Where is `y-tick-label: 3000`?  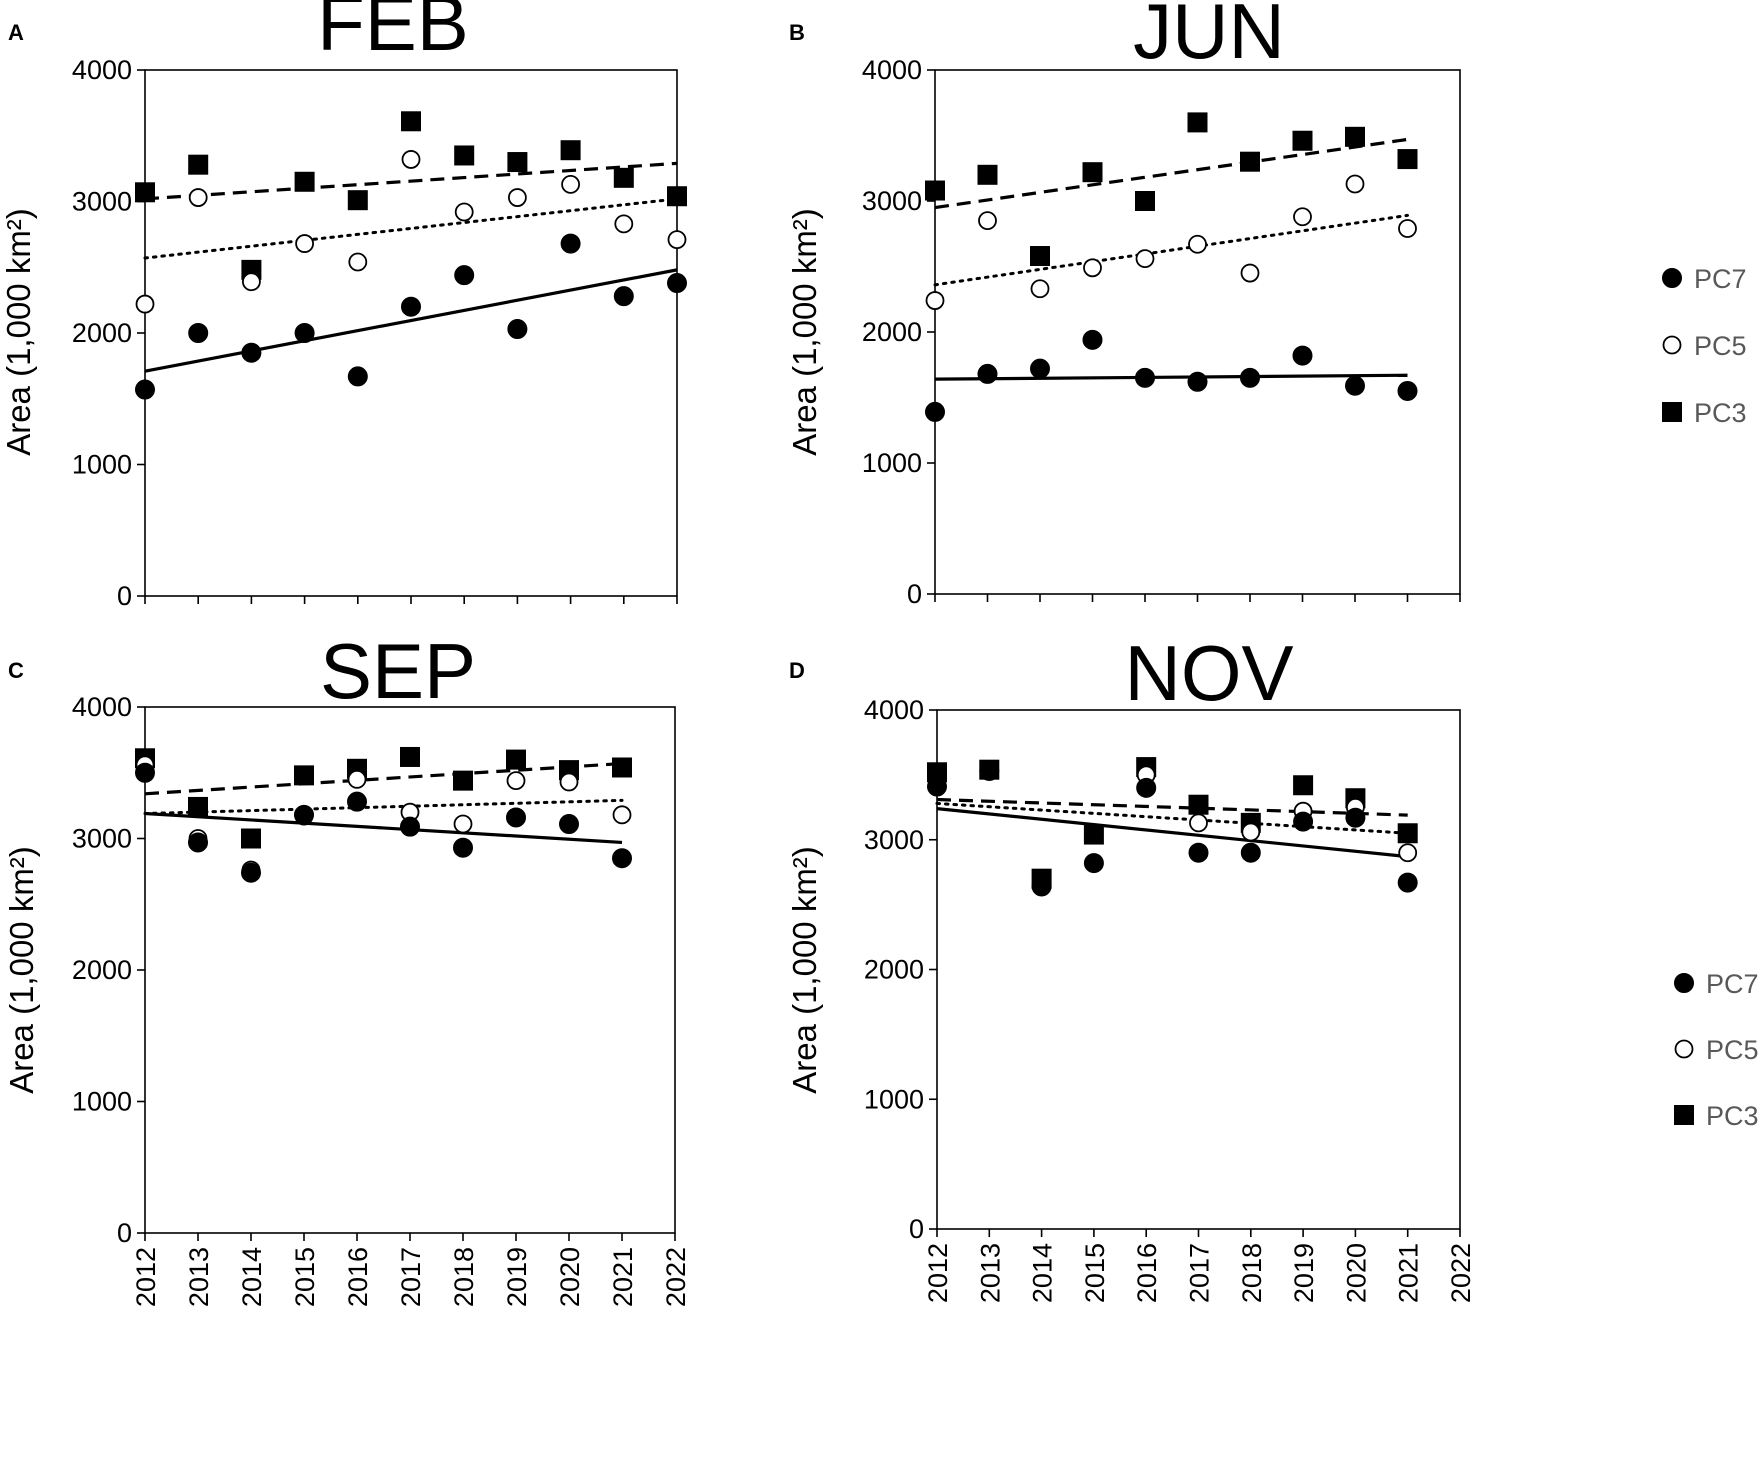
y-tick-label: 3000 is located at coordinates (102, 202).